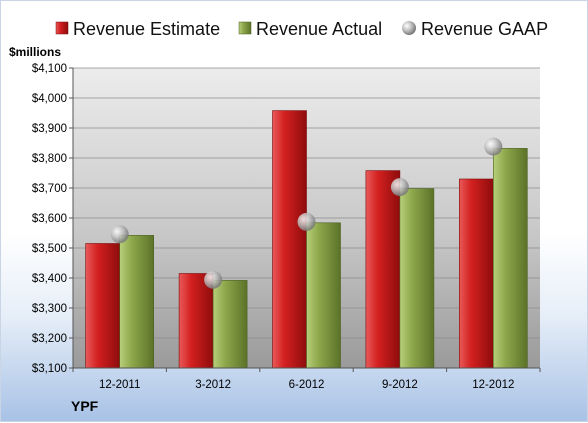 This screenshot has height=423, width=588. What do you see at coordinates (49, 279) in the screenshot?
I see `y-tick-label: $3,400` at bounding box center [49, 279].